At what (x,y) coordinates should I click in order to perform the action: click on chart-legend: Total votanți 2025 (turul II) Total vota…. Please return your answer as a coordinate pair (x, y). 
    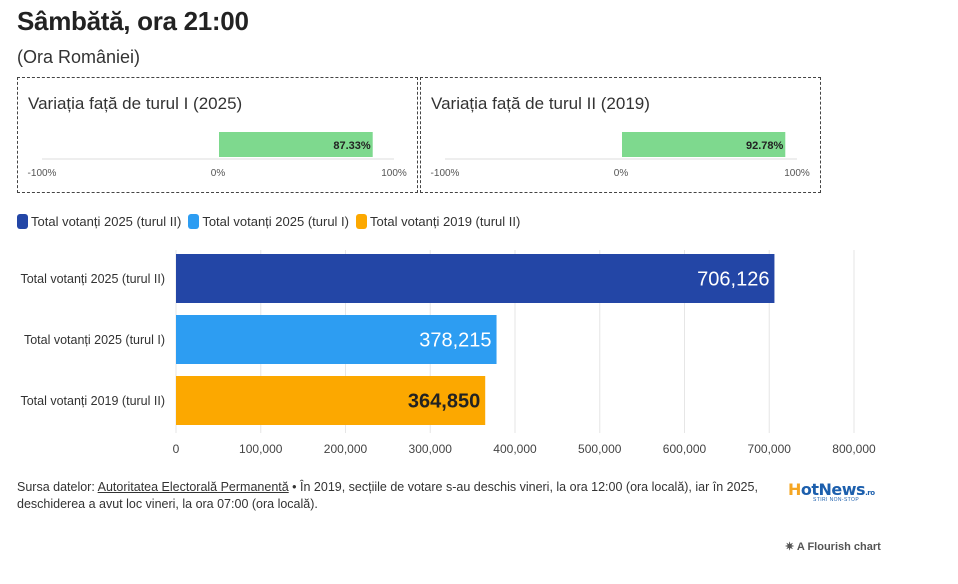
    Looking at the image, I should click on (272, 221).